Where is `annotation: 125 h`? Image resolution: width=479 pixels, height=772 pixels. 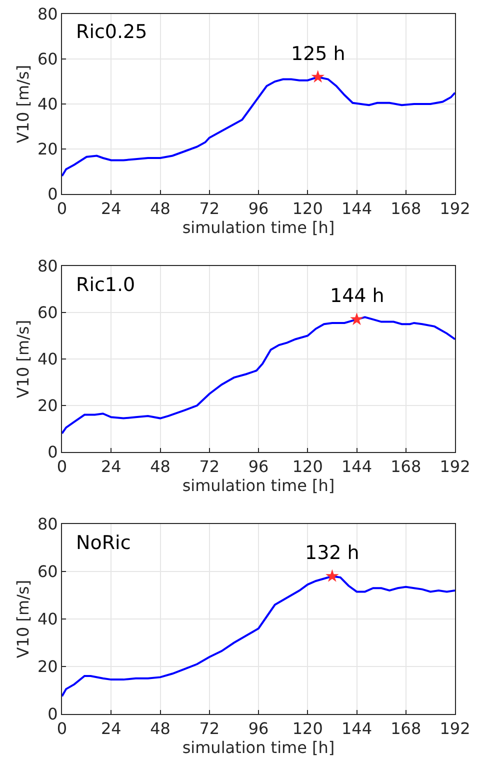
annotation: 125 h is located at coordinates (318, 54).